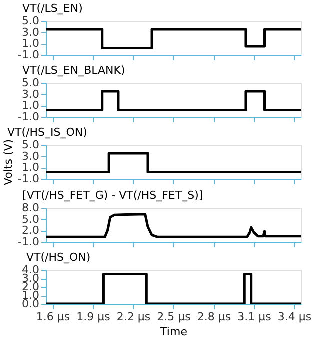 This screenshot has width=332, height=353. I want to click on line-series, so click(173, 225).